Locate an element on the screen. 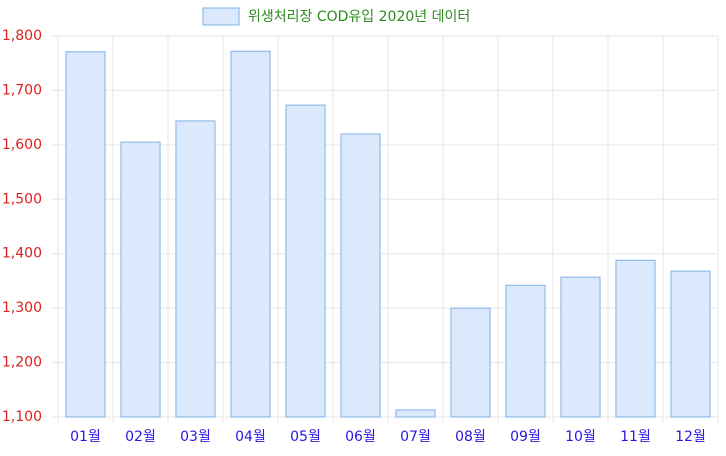 The image size is (726, 456). y-tick-label: 1,800 is located at coordinates (22, 36).